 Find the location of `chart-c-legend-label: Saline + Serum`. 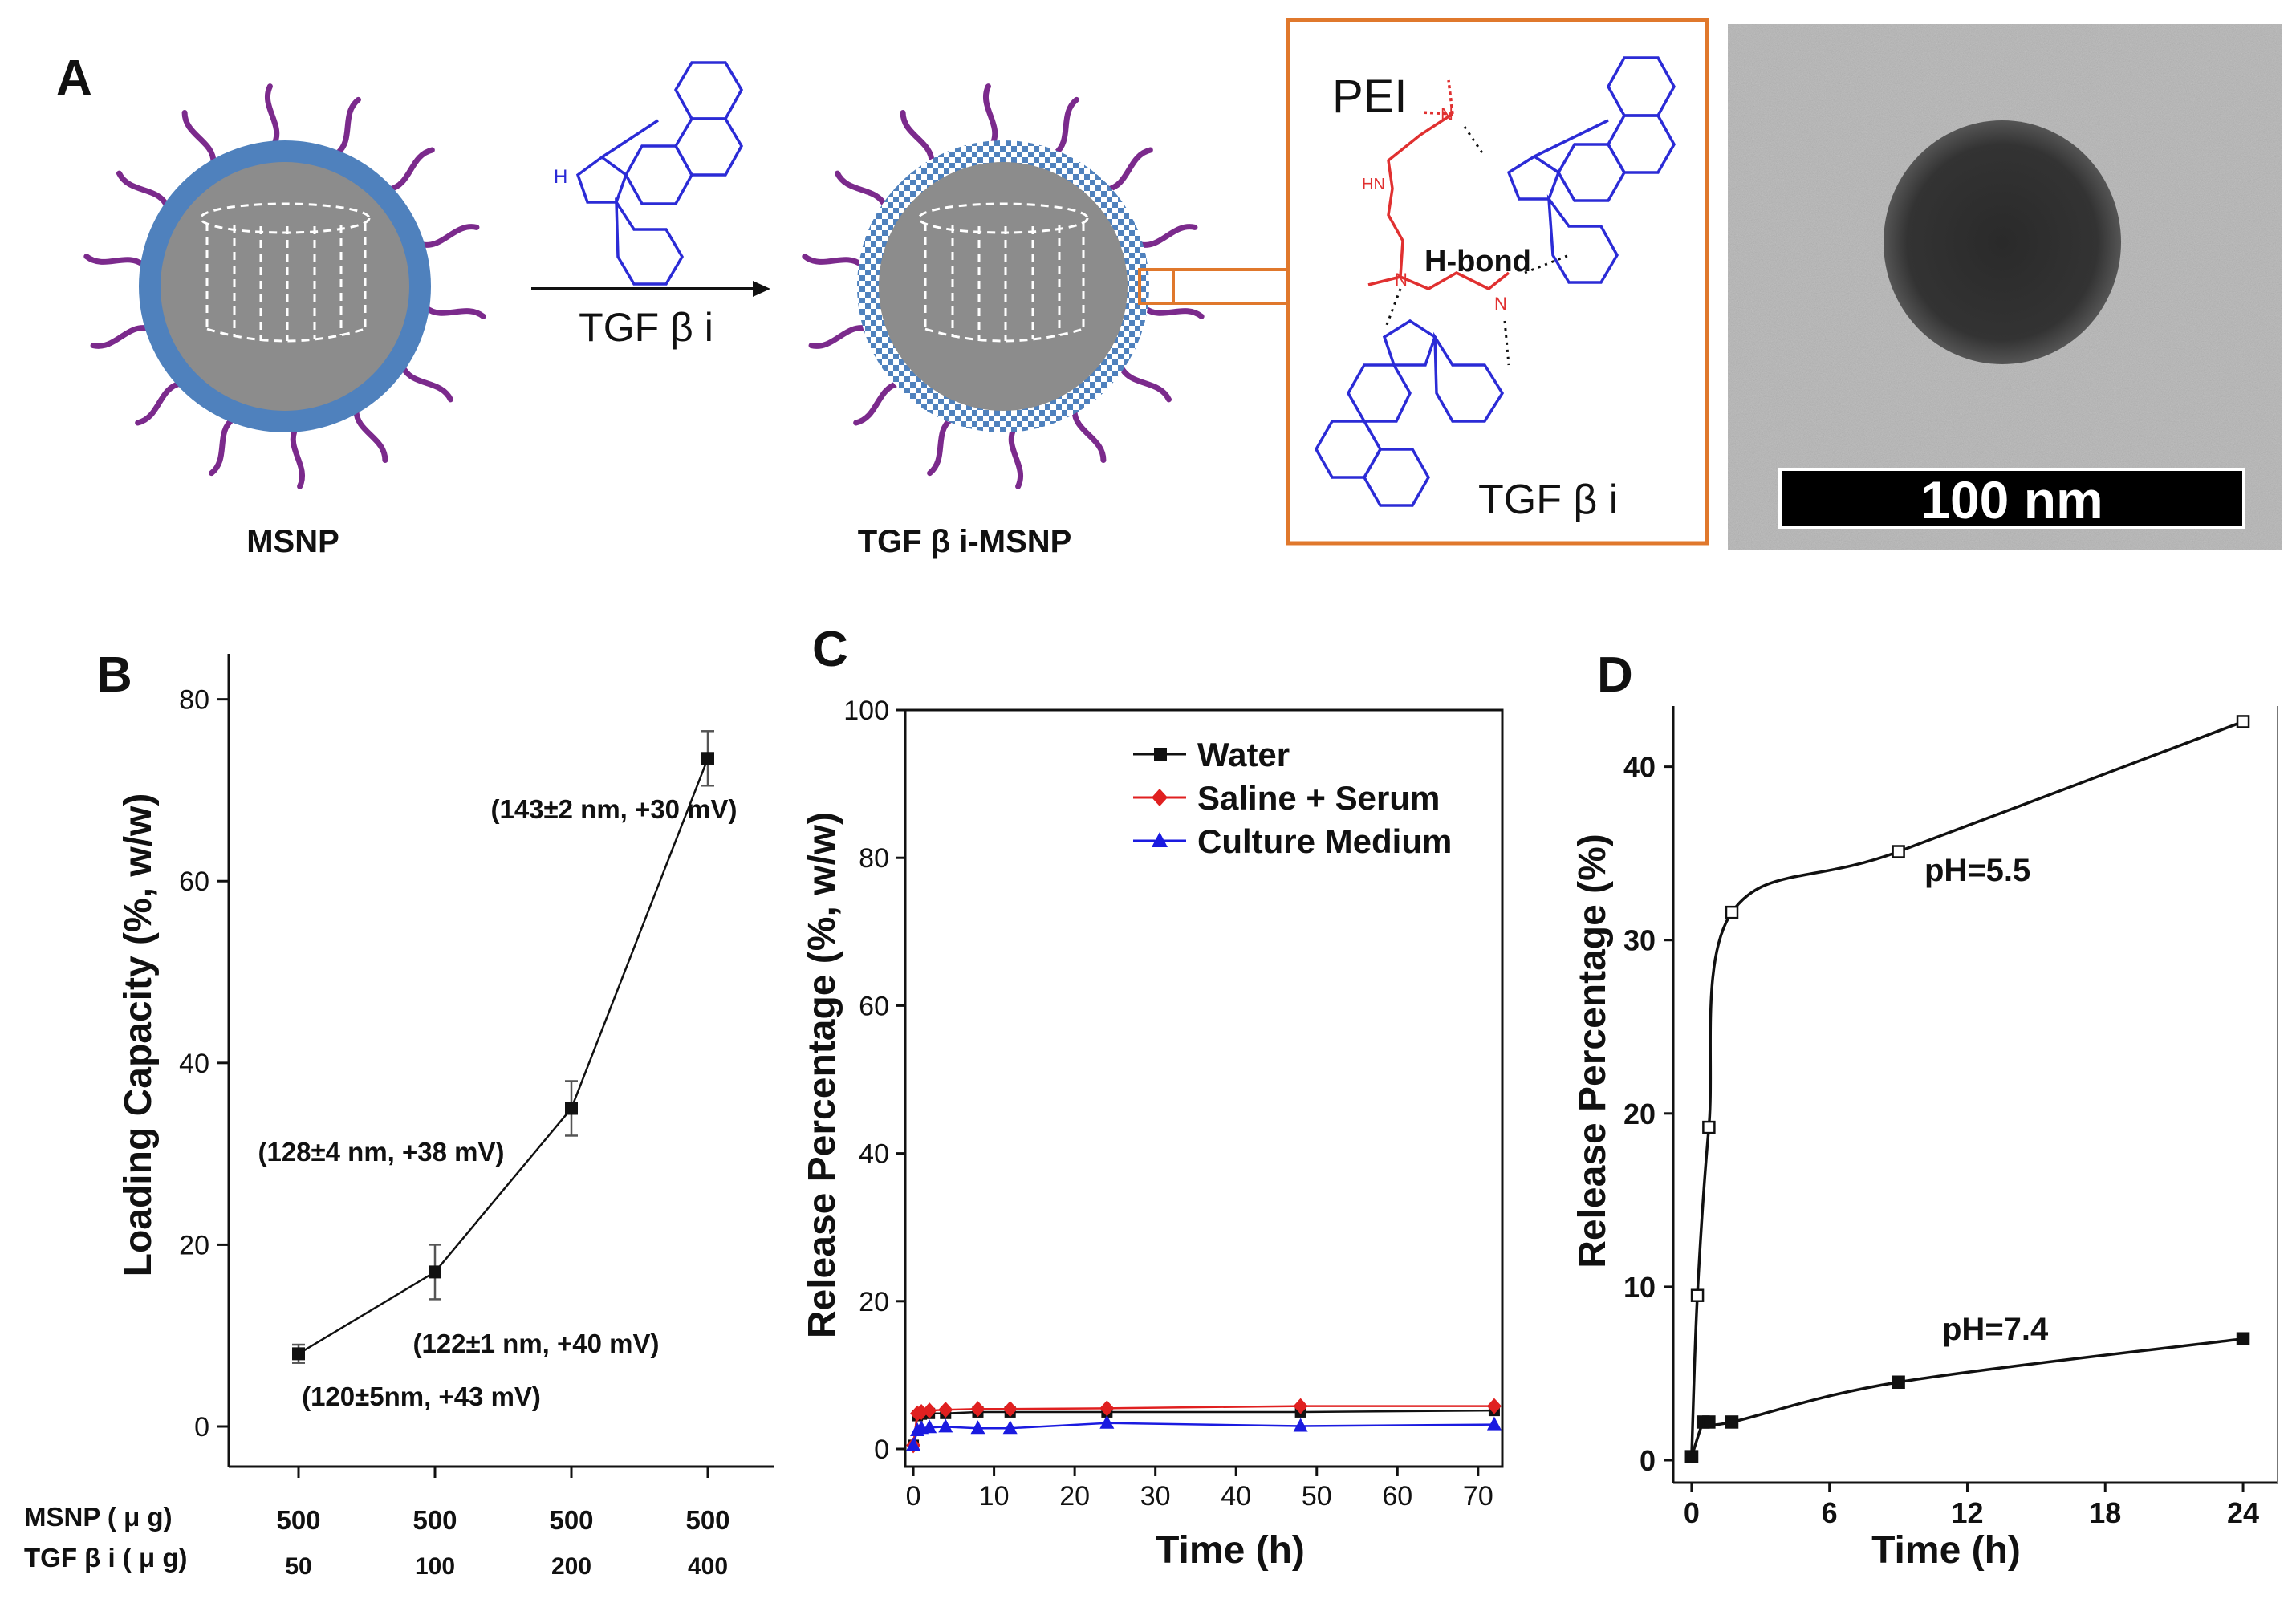

chart-c-legend-label: Saline + Serum is located at coordinates (1318, 798).